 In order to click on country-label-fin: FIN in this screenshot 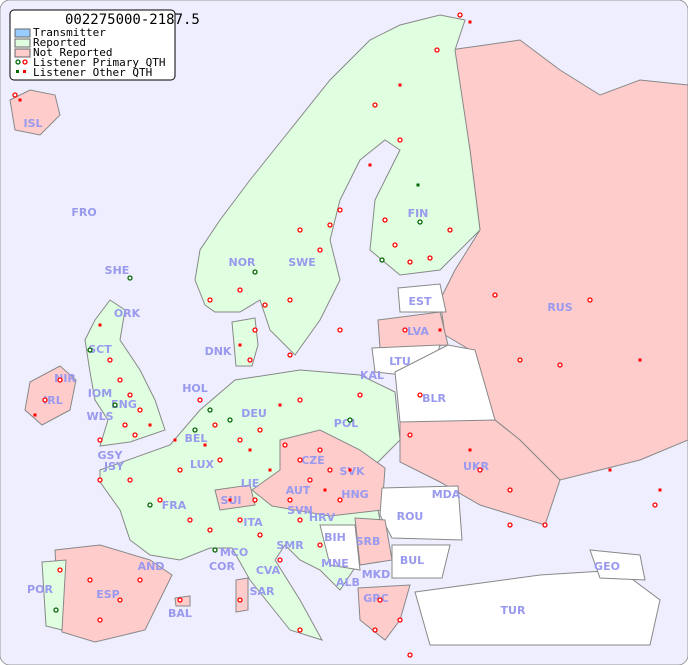, I will do `click(418, 213)`.